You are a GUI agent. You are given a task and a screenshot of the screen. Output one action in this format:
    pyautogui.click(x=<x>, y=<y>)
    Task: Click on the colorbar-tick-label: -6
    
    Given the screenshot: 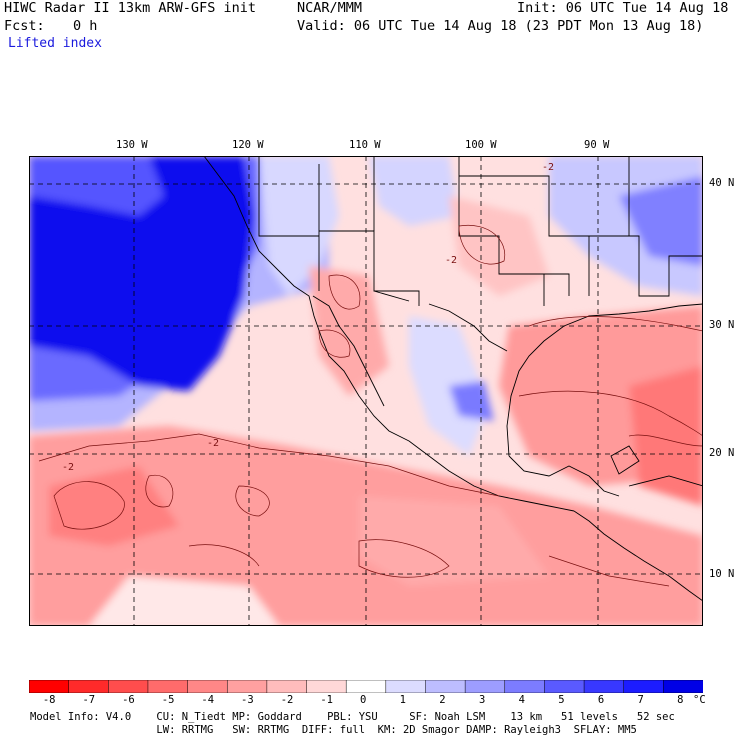 What is the action you would take?
    pyautogui.click(x=128, y=700)
    